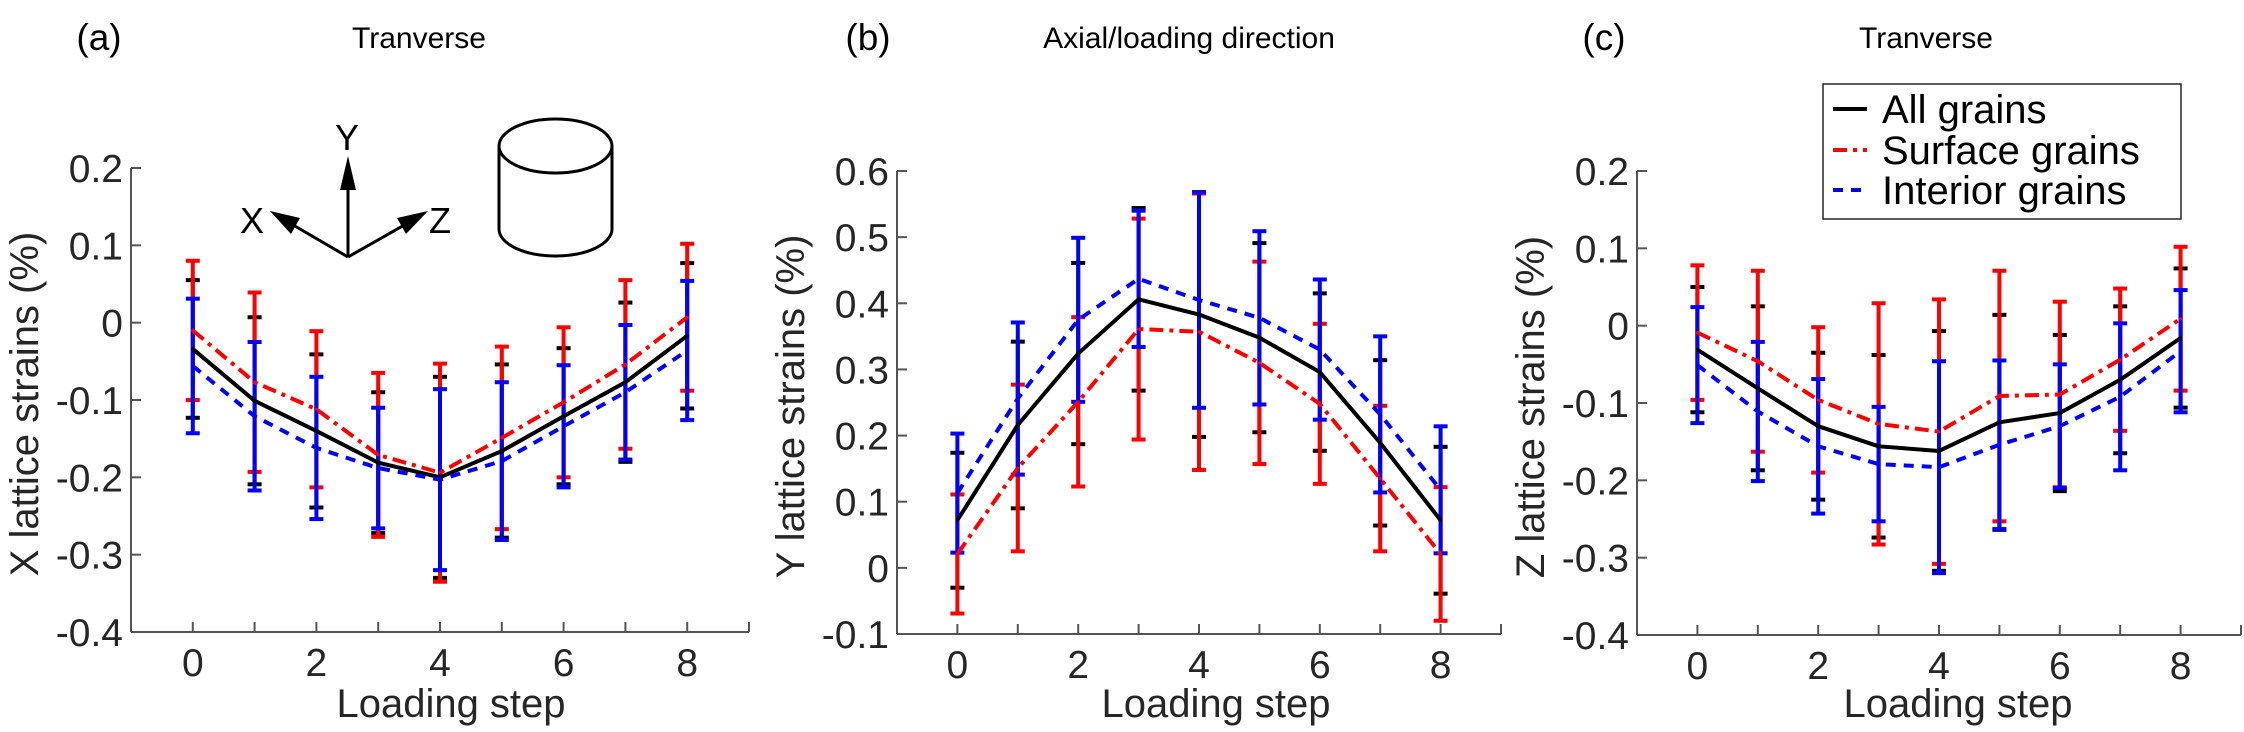 Image resolution: width=2244 pixels, height=732 pixels. What do you see at coordinates (252, 220) in the screenshot?
I see `axis-label-x: X` at bounding box center [252, 220].